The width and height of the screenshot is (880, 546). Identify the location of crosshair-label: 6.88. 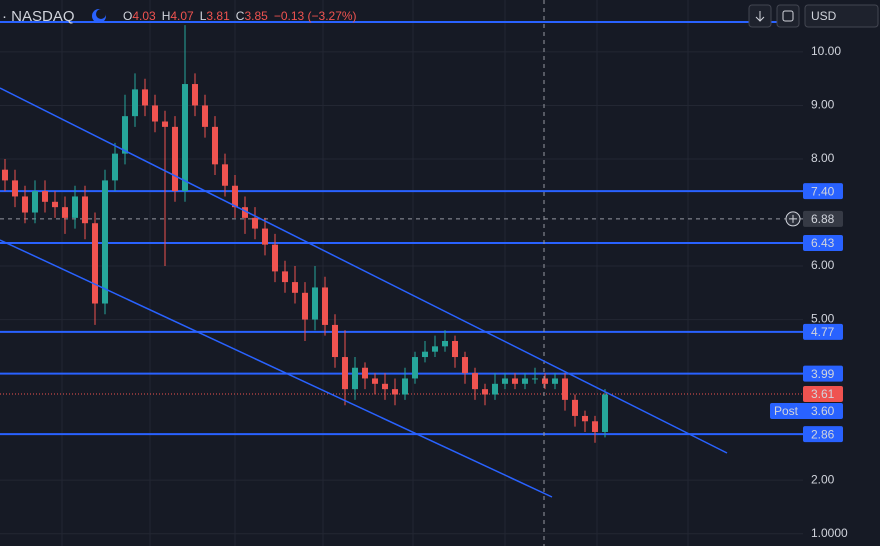
(823, 219).